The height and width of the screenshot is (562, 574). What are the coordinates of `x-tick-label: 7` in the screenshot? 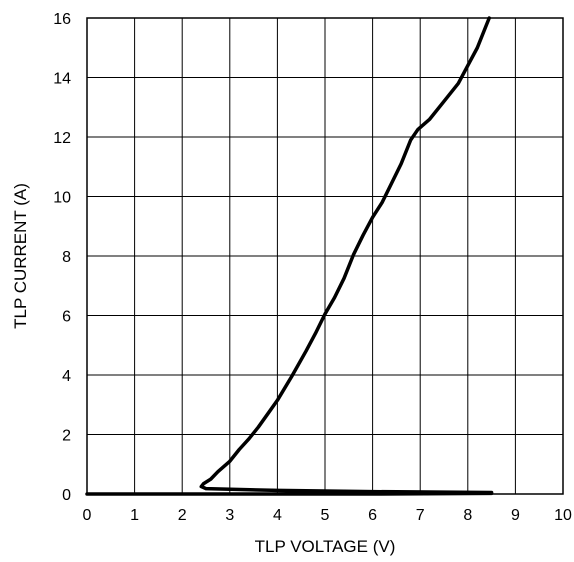 It's located at (420, 515).